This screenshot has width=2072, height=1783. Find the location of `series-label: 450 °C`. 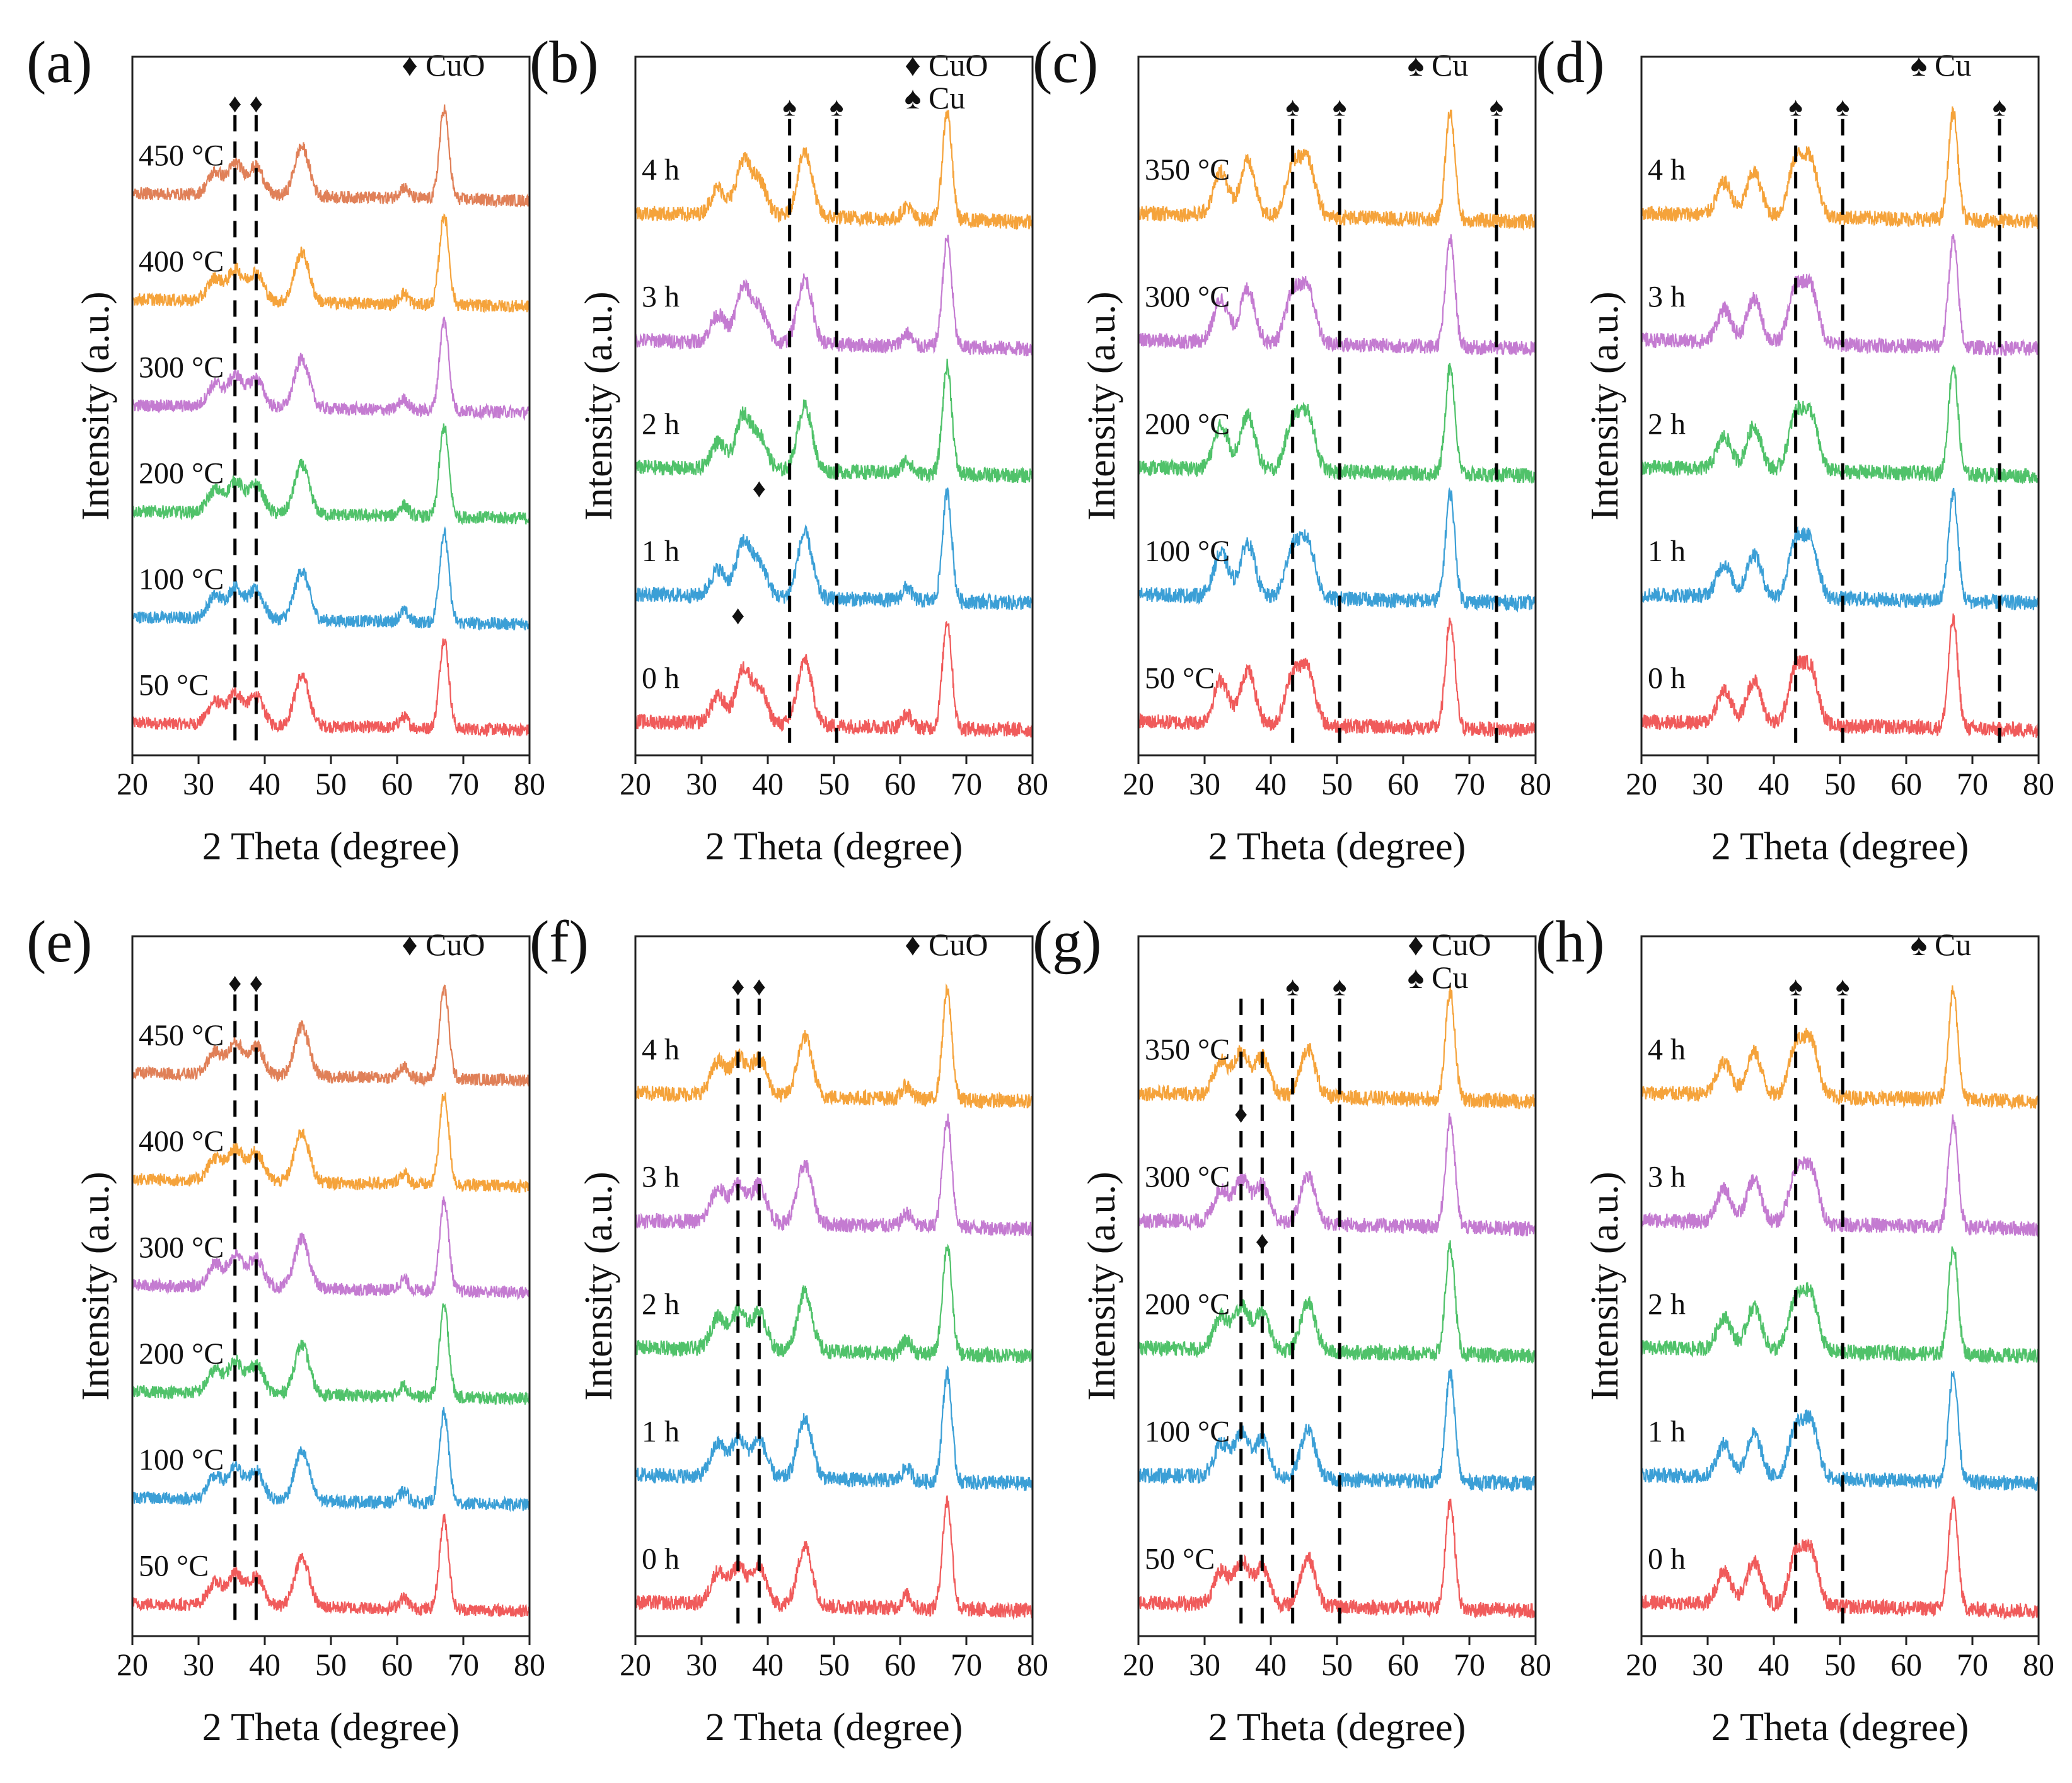

series-label: 450 °C is located at coordinates (181, 1035).